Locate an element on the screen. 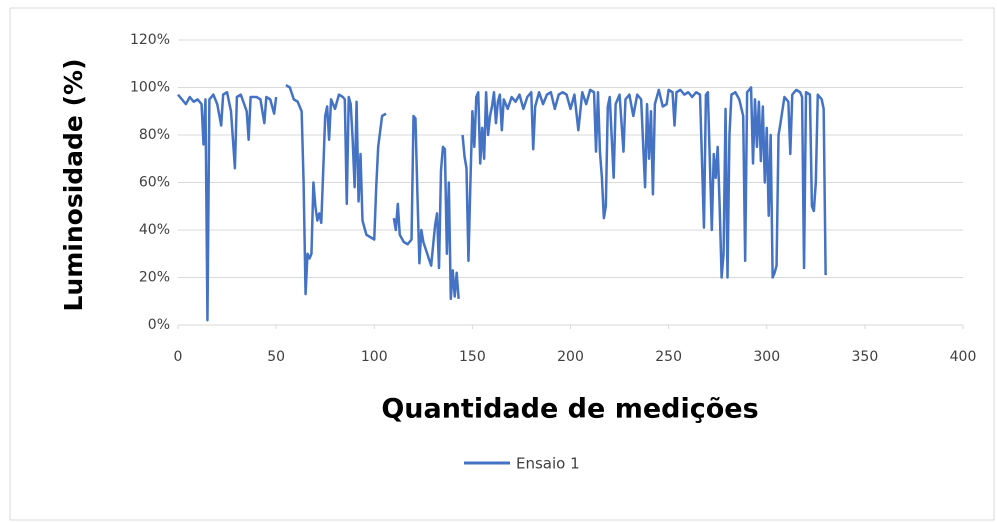 Image resolution: width=997 pixels, height=523 pixels. x-tick-label: 50 is located at coordinates (276, 357).